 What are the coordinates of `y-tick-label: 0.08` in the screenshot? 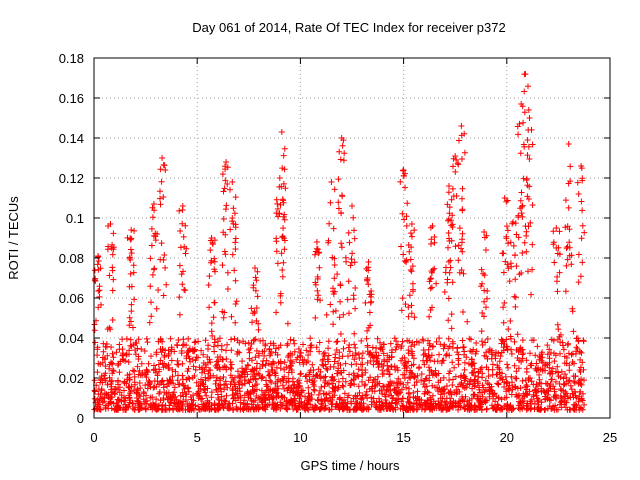 It's located at (71, 258).